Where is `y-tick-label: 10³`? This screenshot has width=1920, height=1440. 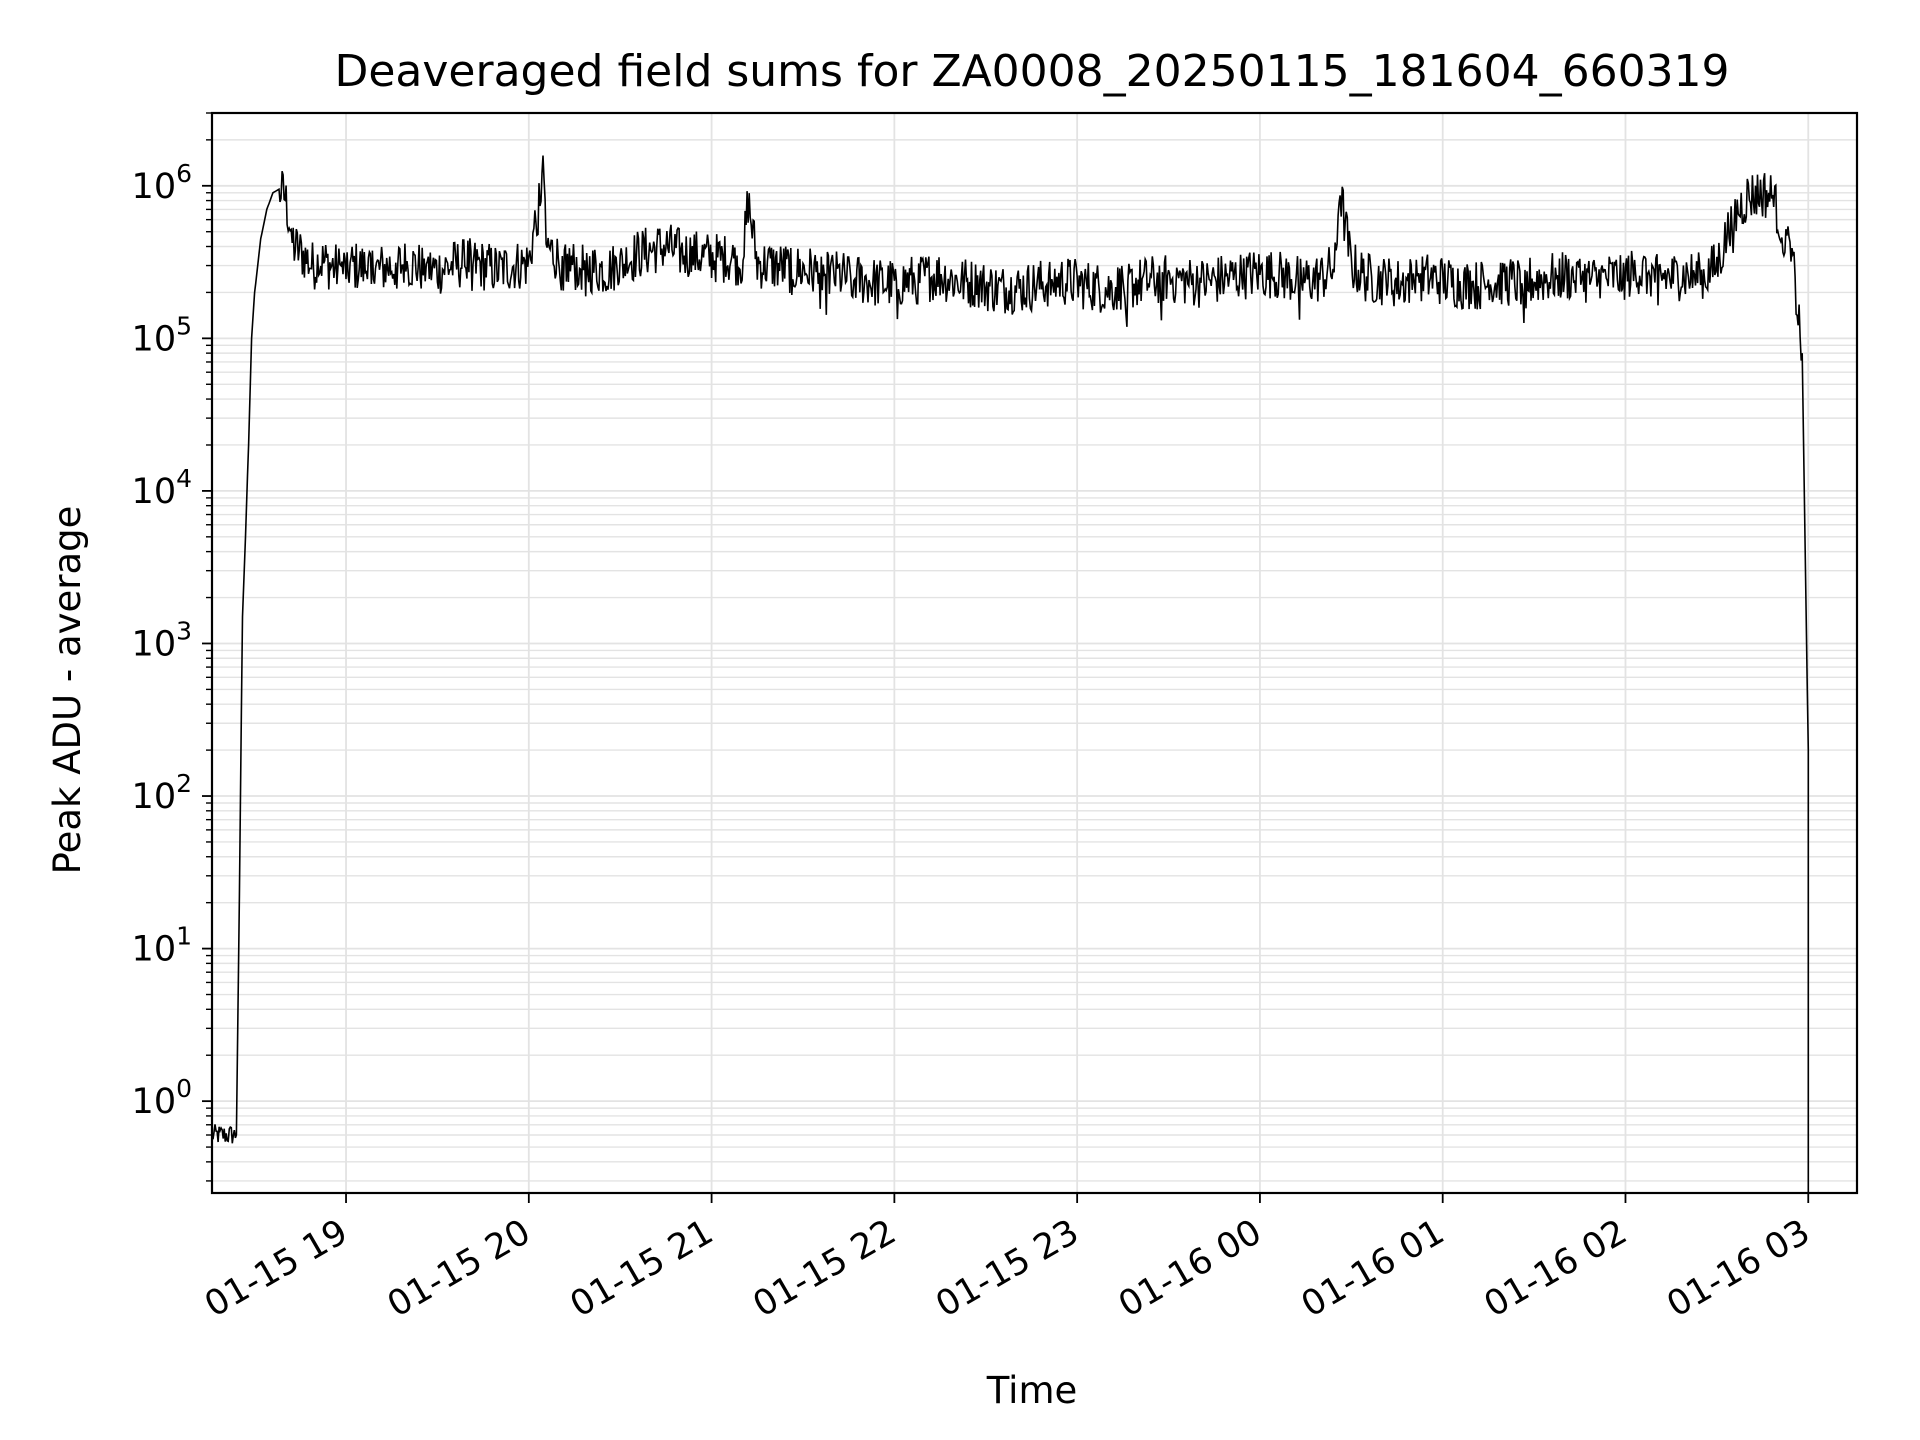 y-tick-label: 10³ is located at coordinates (162, 640).